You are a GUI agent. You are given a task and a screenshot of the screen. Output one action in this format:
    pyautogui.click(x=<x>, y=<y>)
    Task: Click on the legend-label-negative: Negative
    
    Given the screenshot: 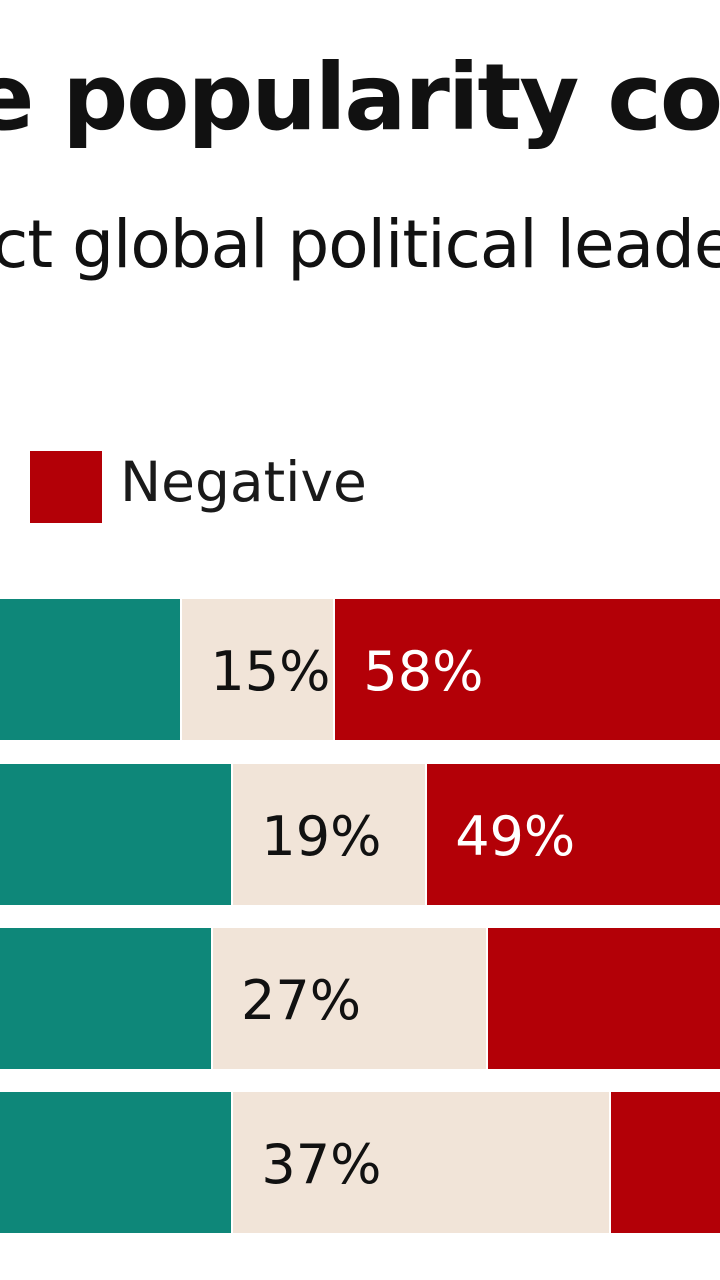 What is the action you would take?
    pyautogui.click(x=243, y=482)
    